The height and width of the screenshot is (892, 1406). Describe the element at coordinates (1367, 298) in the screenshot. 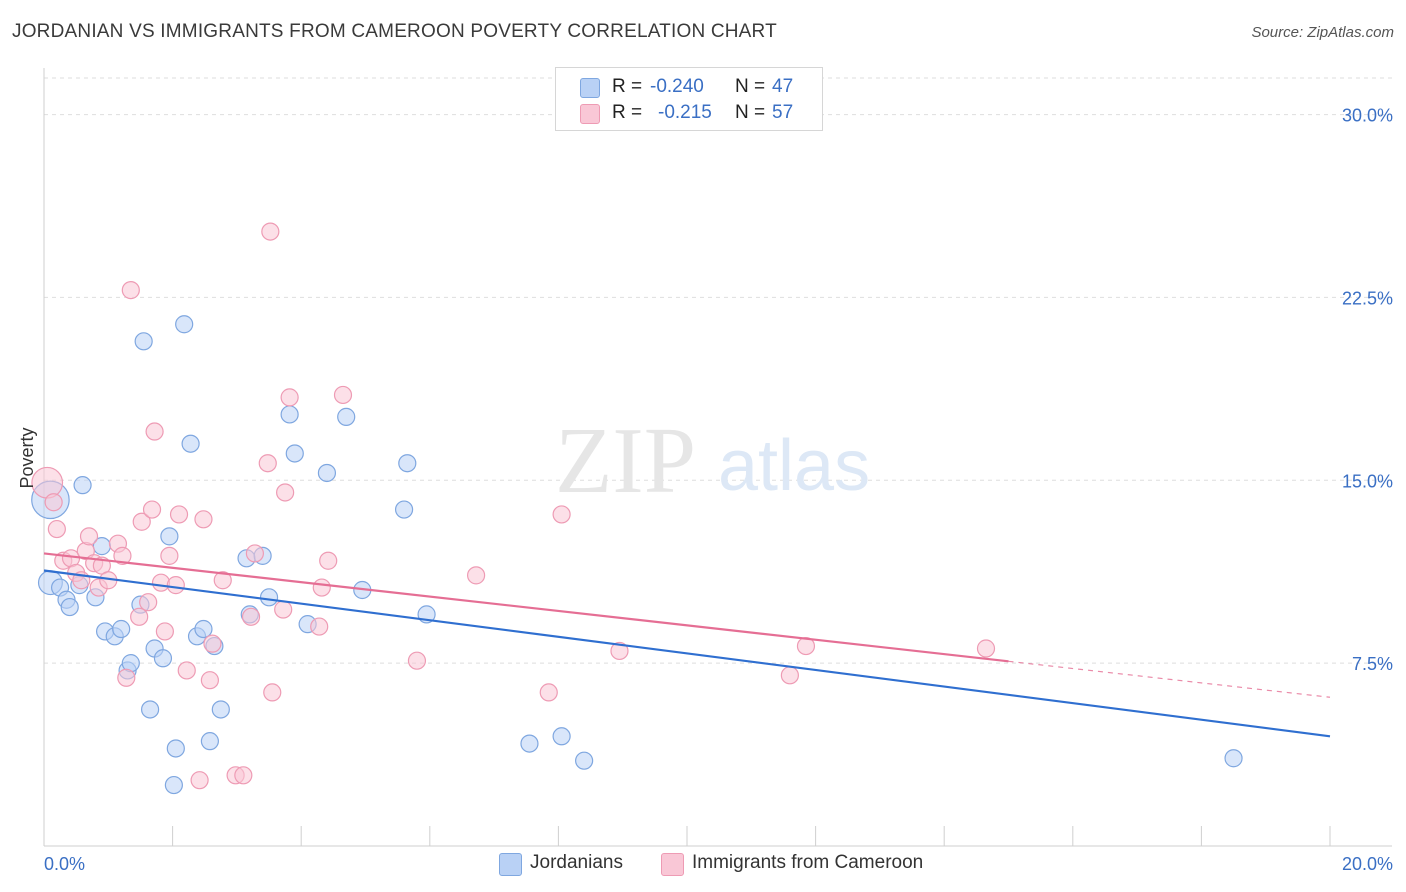

I see `y-tick-label: 22.5%` at that location.